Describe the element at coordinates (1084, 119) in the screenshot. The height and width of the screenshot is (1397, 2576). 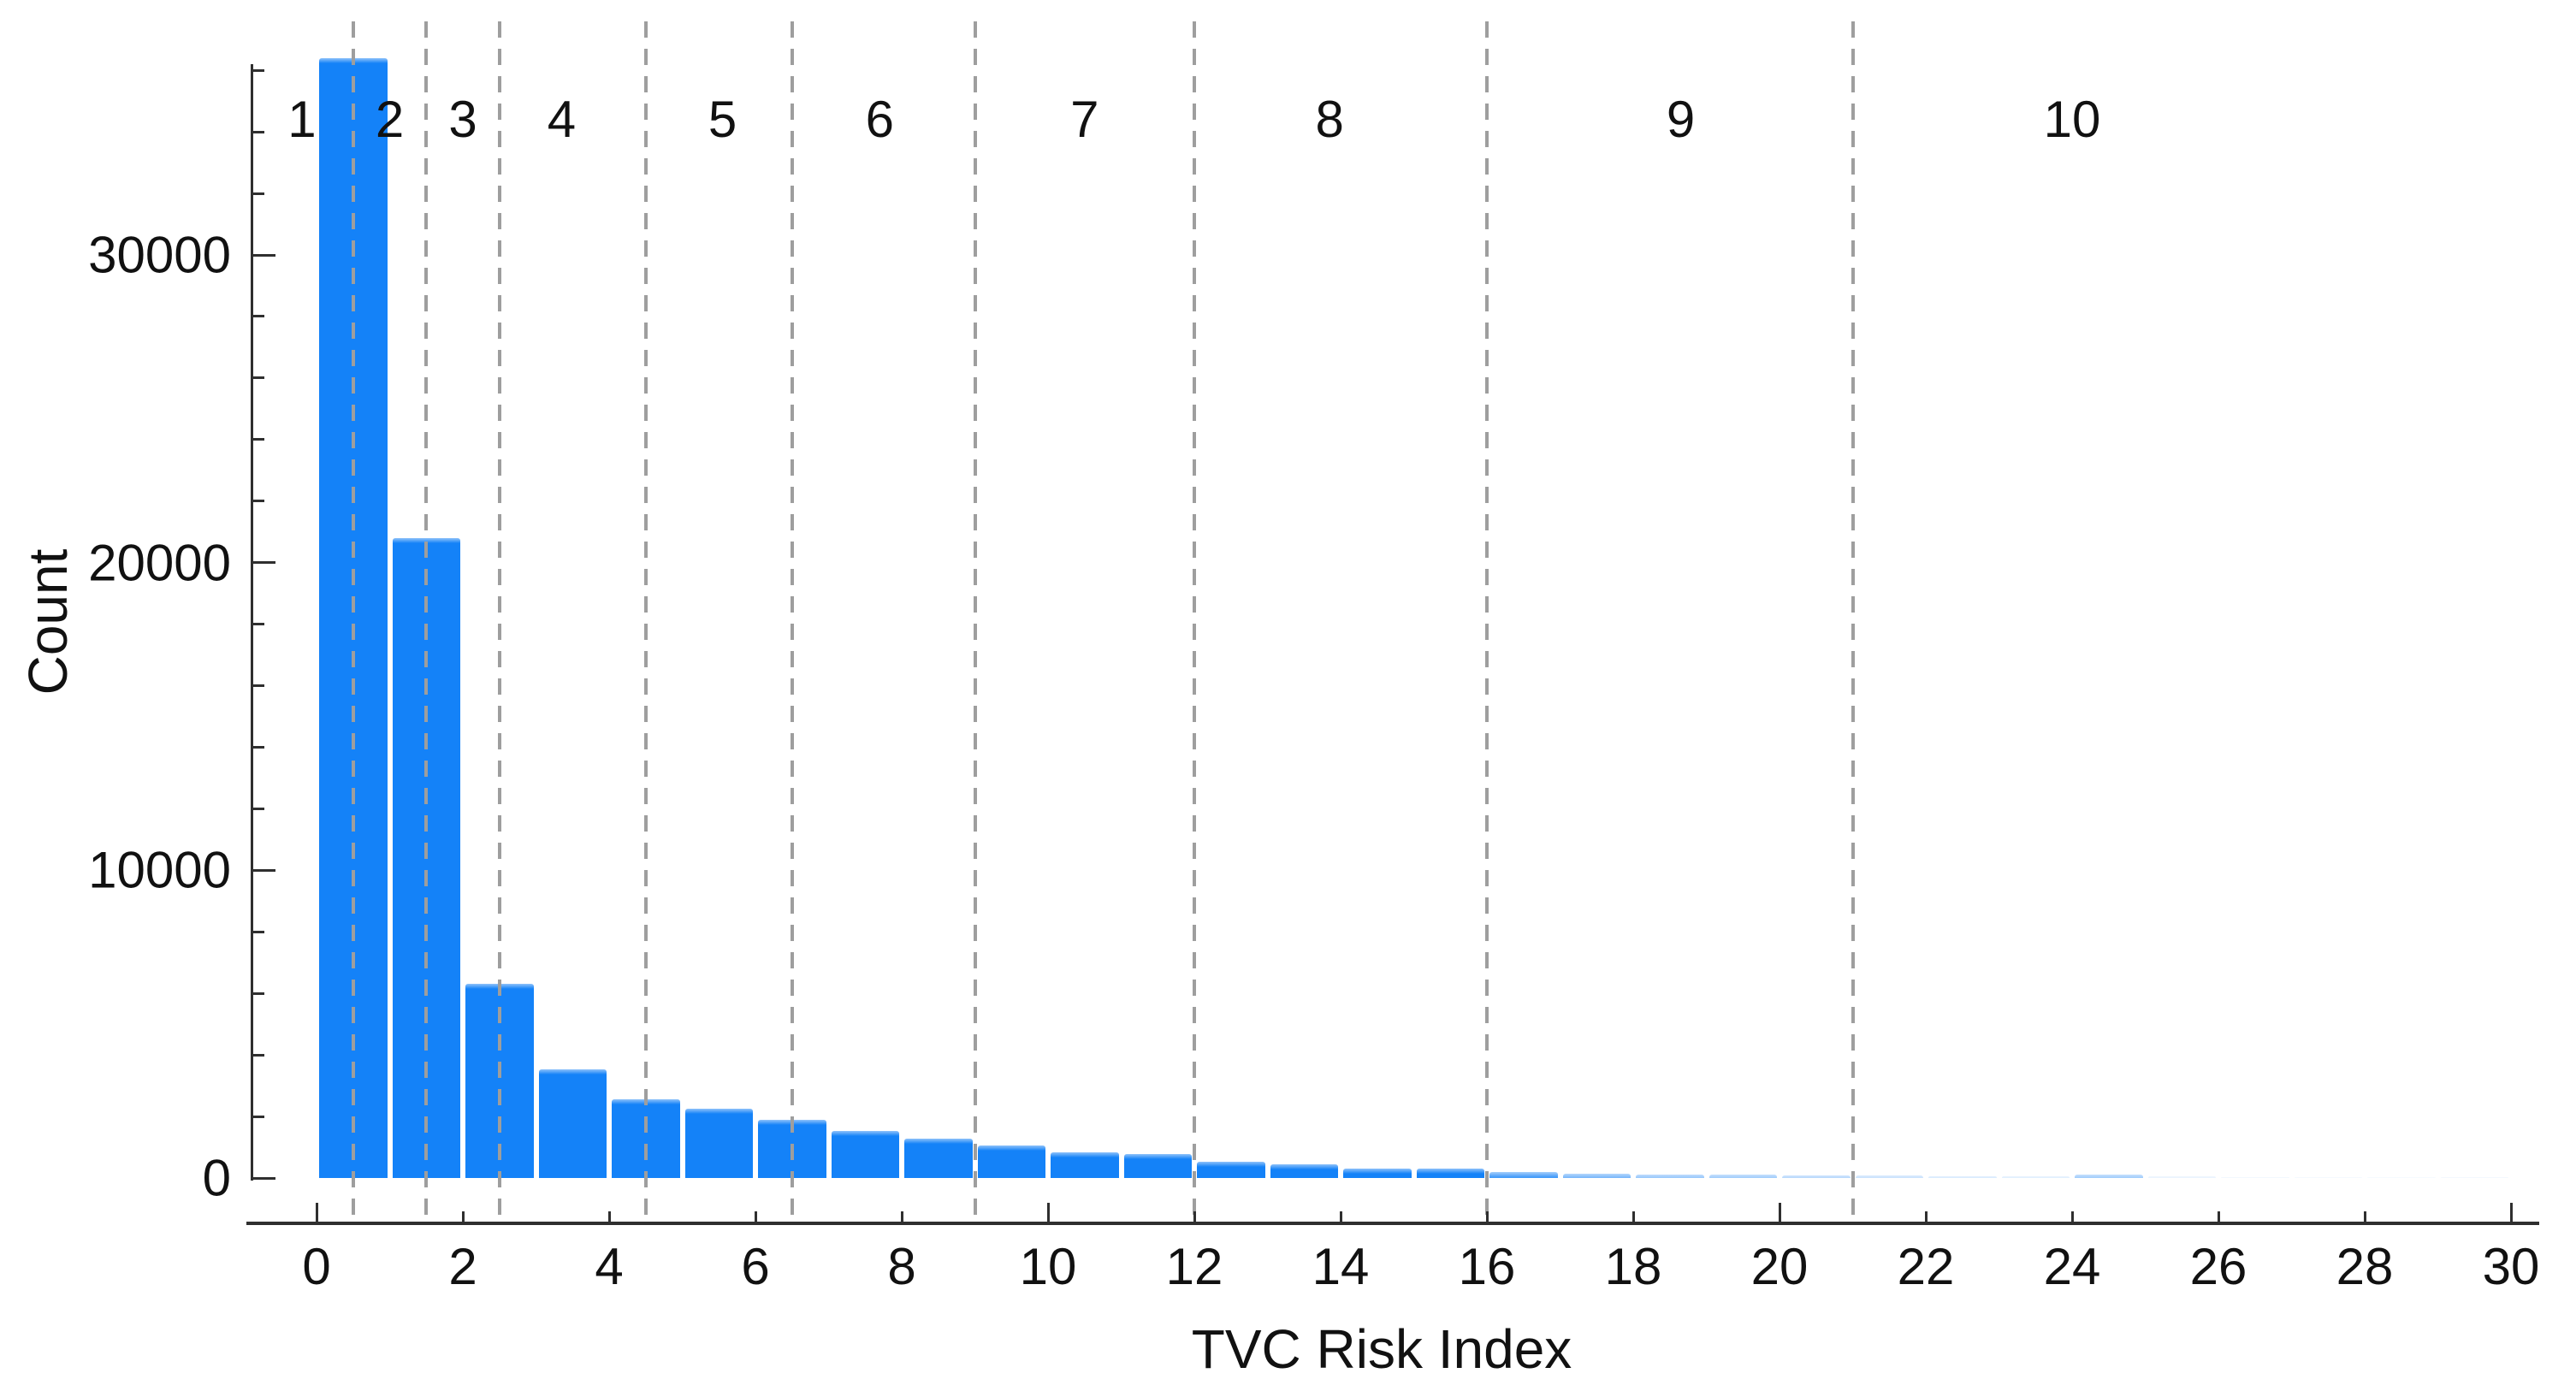
I see `decile-region-label: 7` at that location.